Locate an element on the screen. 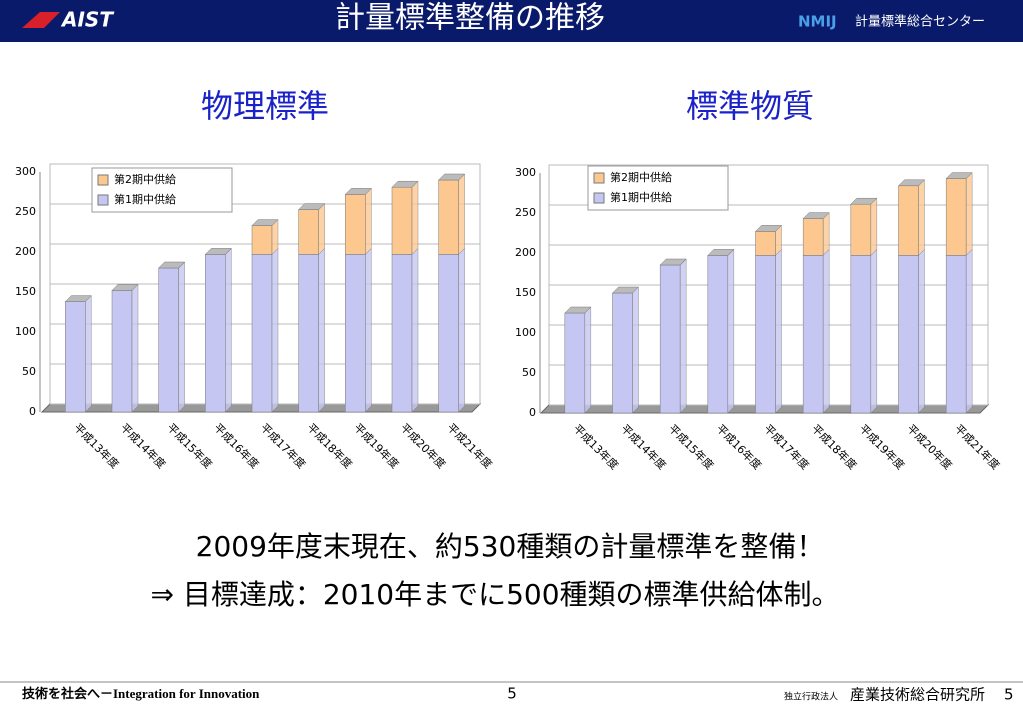  page-number: 5 is located at coordinates (512, 694).